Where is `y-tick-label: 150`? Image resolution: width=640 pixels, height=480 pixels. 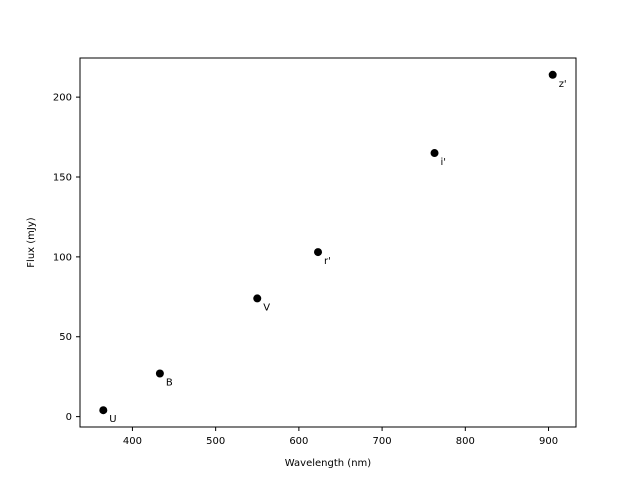
y-tick-label: 150 is located at coordinates (62, 178).